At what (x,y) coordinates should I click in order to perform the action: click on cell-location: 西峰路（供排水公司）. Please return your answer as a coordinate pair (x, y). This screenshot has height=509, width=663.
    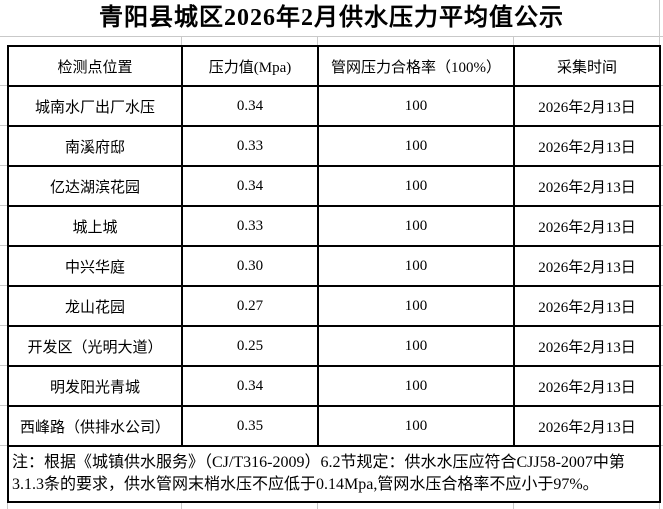
    Looking at the image, I should click on (95, 426).